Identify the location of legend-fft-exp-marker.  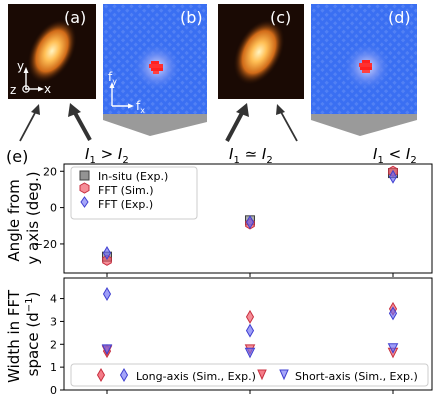
(84, 202).